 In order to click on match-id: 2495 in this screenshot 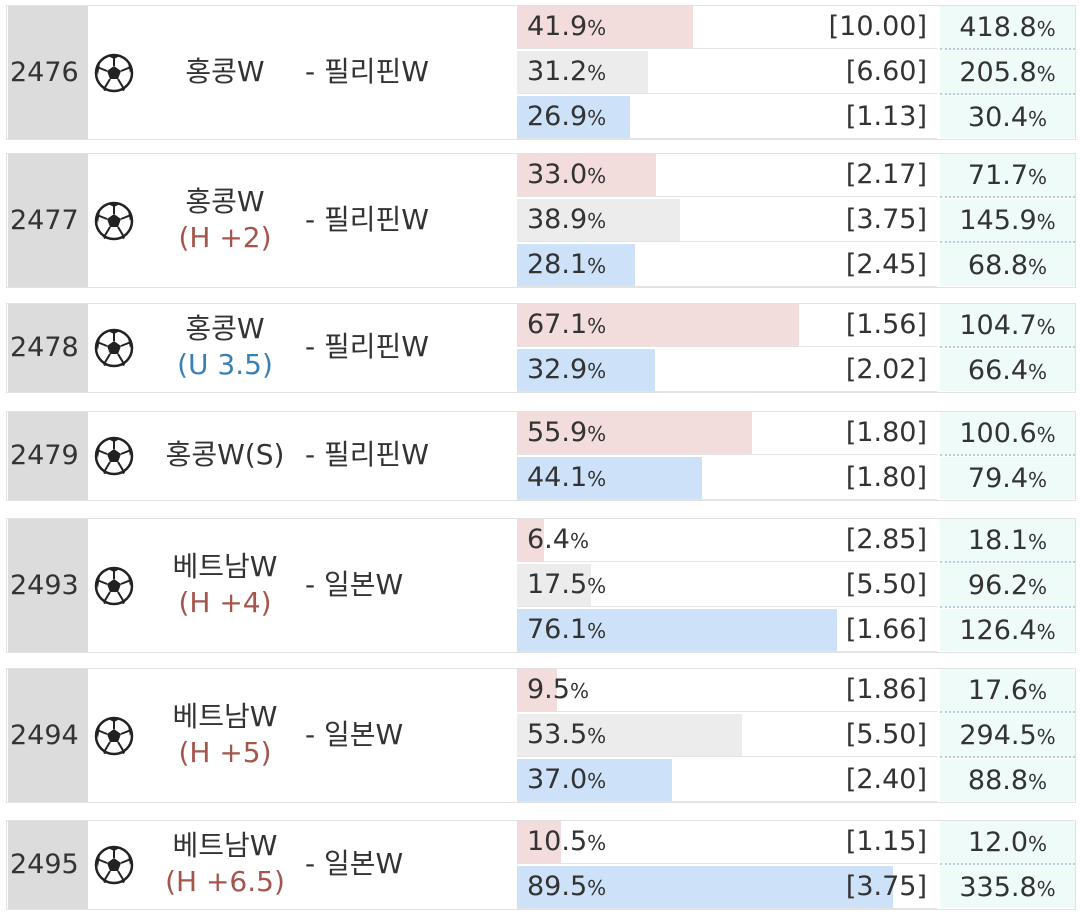, I will do `click(44, 864)`.